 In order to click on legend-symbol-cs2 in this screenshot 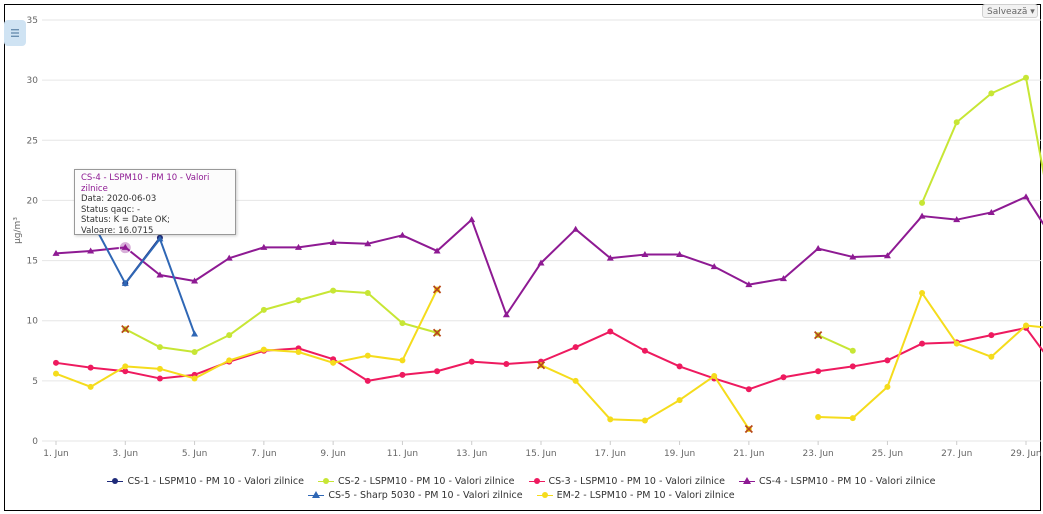, I will do `click(325, 481)`.